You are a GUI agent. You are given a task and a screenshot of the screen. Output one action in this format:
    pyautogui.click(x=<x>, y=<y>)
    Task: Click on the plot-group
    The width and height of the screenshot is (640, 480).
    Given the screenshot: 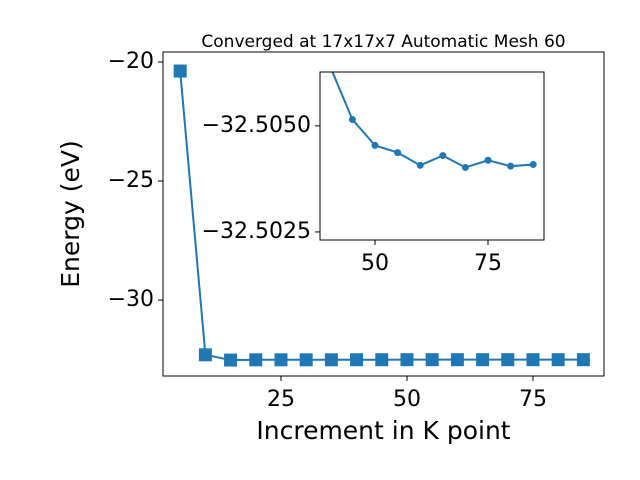 What is the action you would take?
    pyautogui.click(x=434, y=121)
    